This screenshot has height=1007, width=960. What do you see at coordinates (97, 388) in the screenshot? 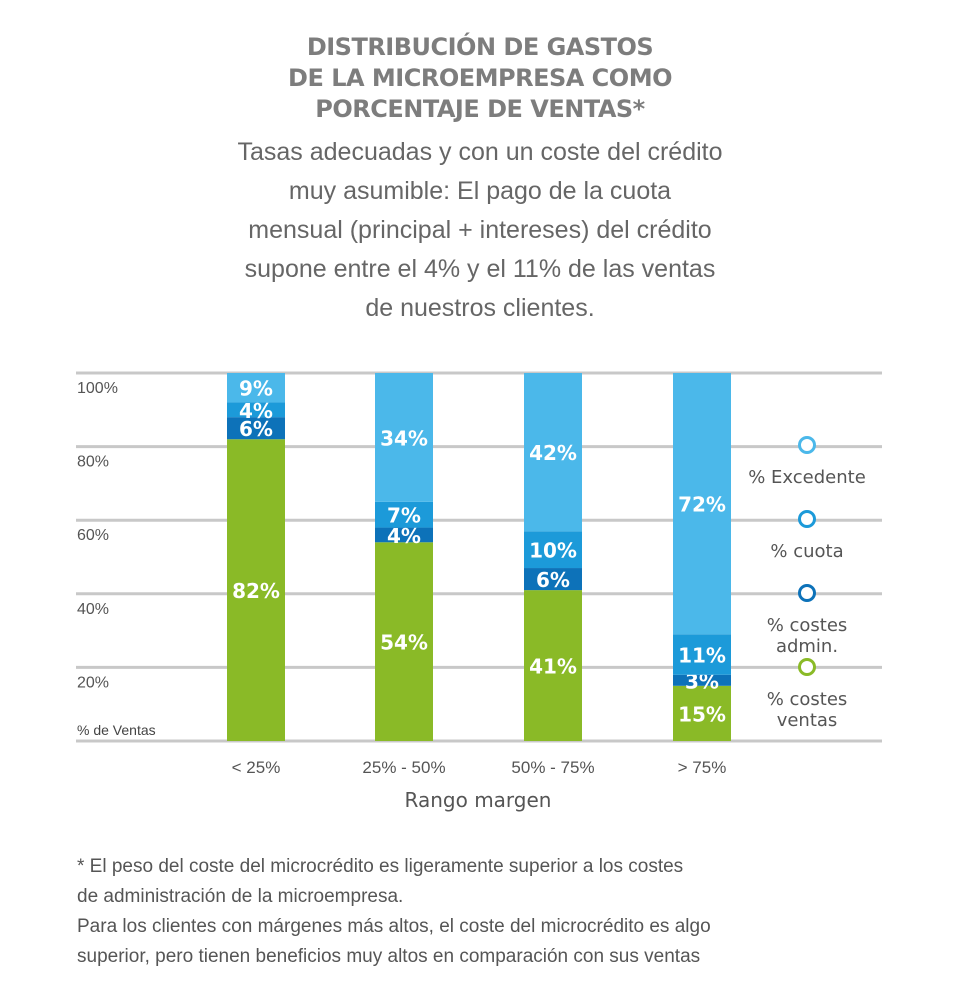
I see `y-tick-label: 100%` at bounding box center [97, 388].